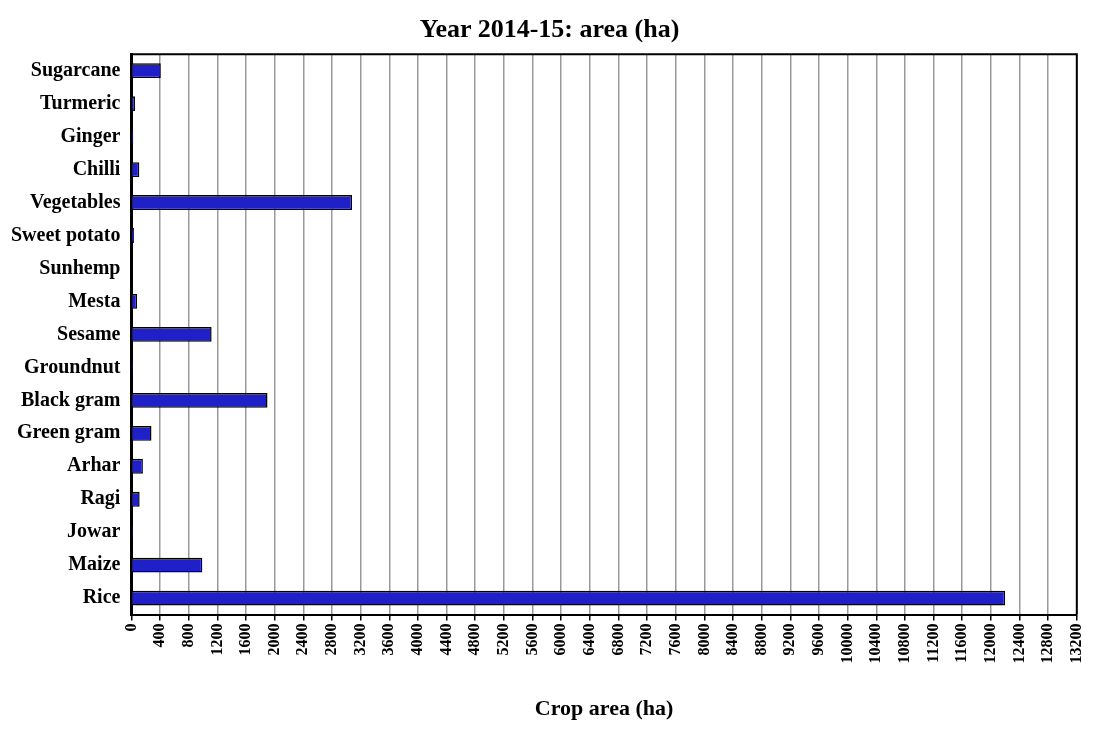 This screenshot has height=732, width=1099. I want to click on x-tick-label: 400, so click(159, 635).